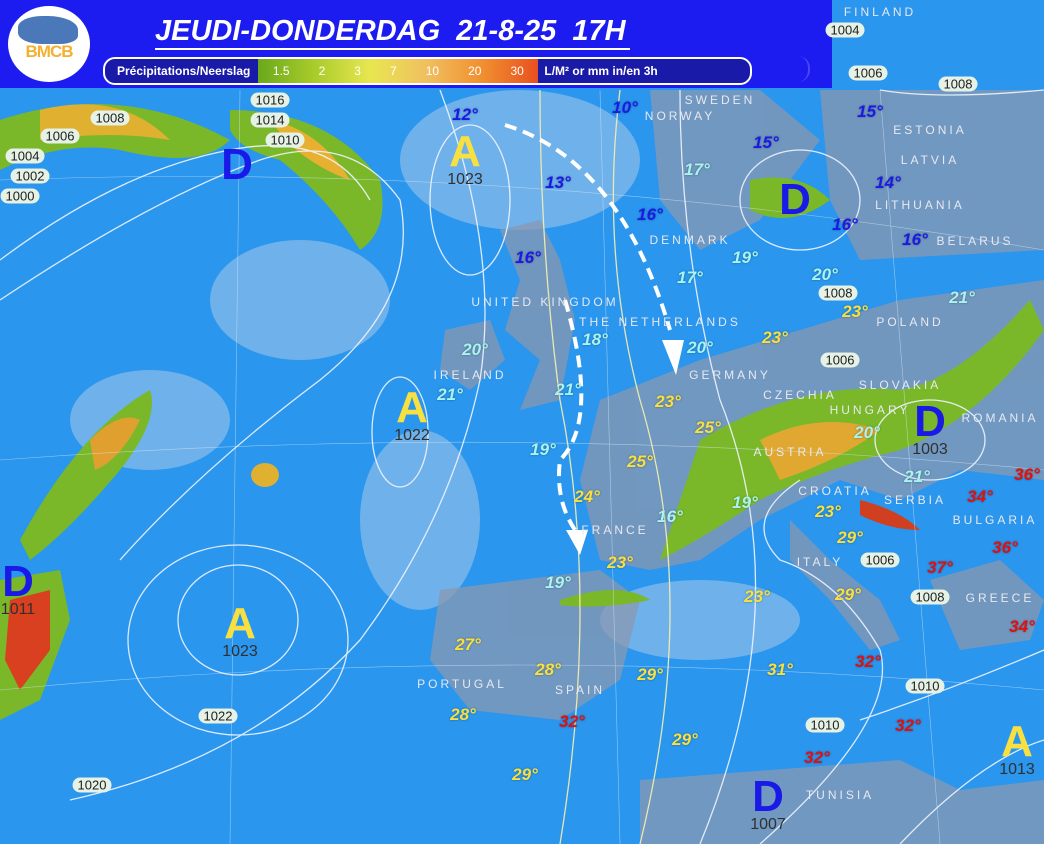 The width and height of the screenshot is (1044, 844). What do you see at coordinates (412, 435) in the screenshot?
I see `pressure-value: 1022` at bounding box center [412, 435].